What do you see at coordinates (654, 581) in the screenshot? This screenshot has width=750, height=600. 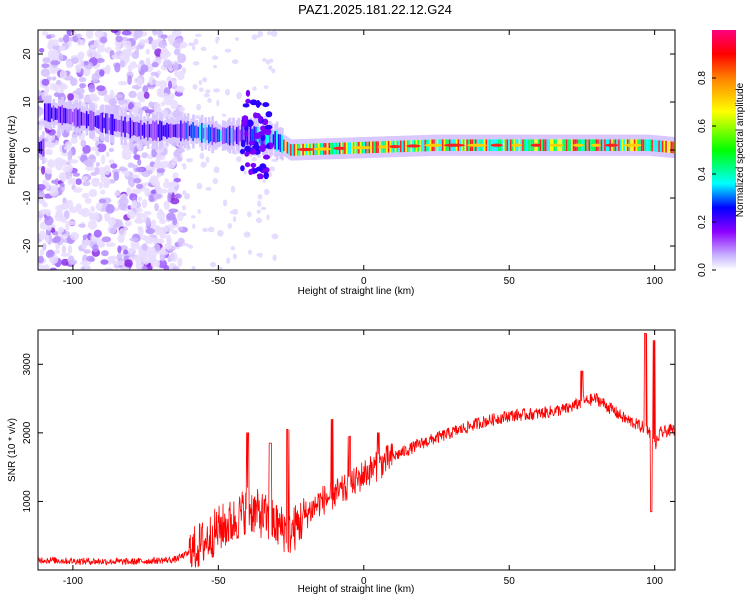 I see `x-tick-label: 100` at bounding box center [654, 581].